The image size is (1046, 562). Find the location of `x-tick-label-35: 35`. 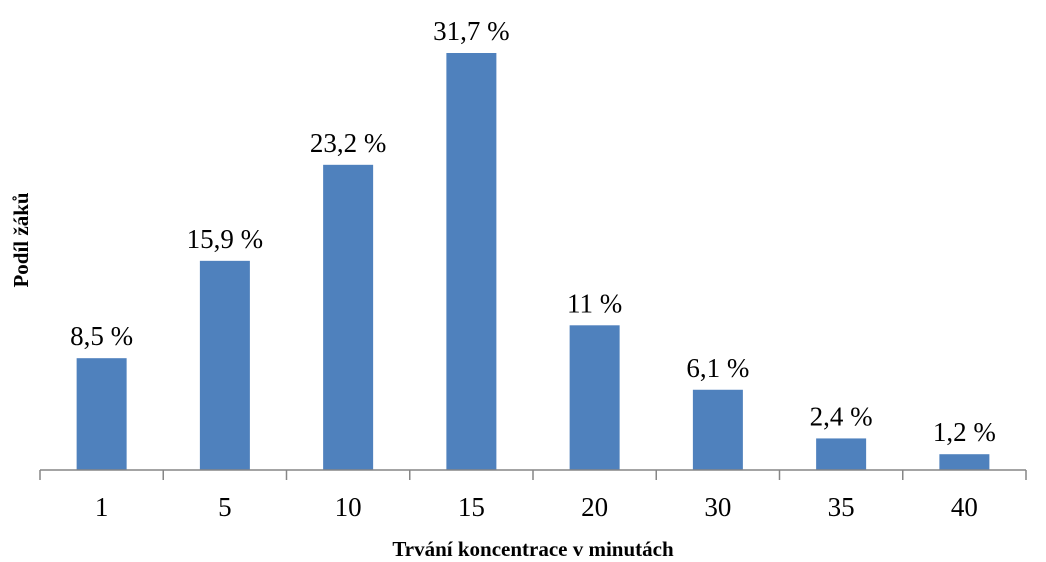

x-tick-label-35: 35 is located at coordinates (841, 507).